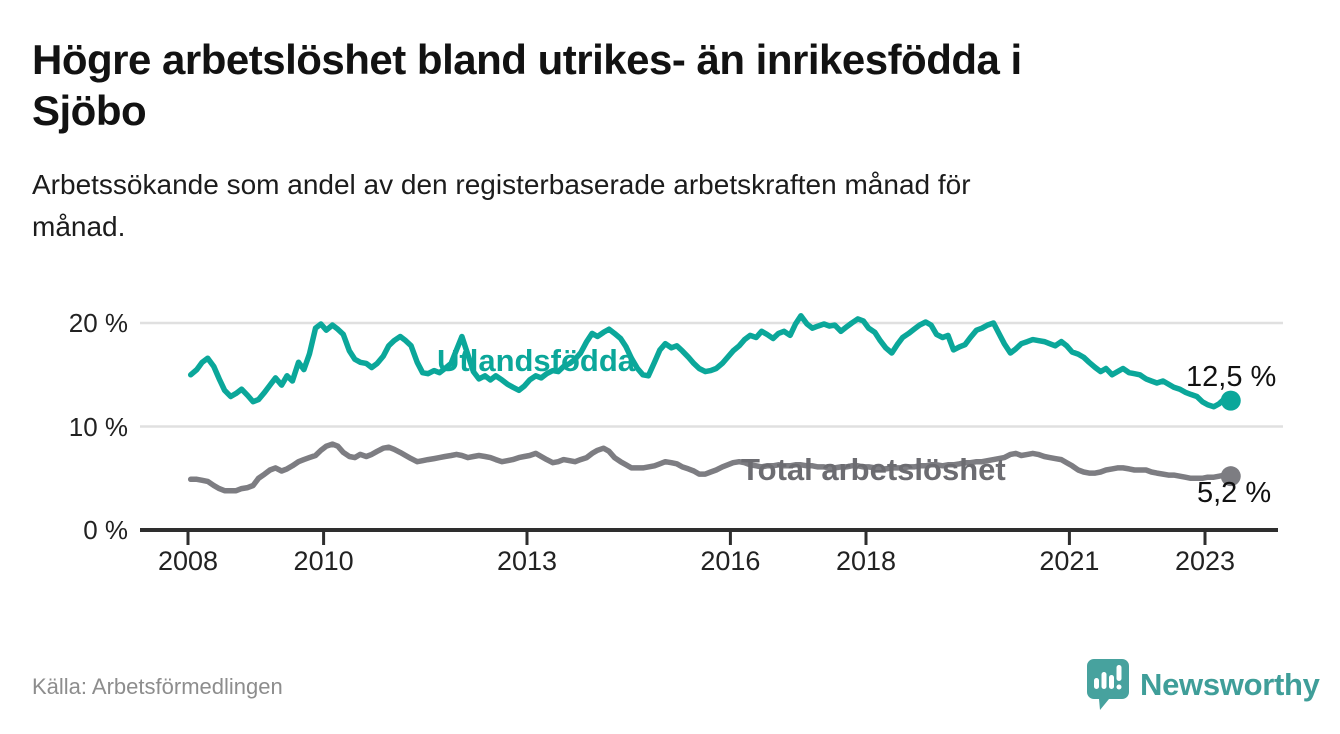 The height and width of the screenshot is (734, 1340). I want to click on x-tick-label: 2016, so click(730, 561).